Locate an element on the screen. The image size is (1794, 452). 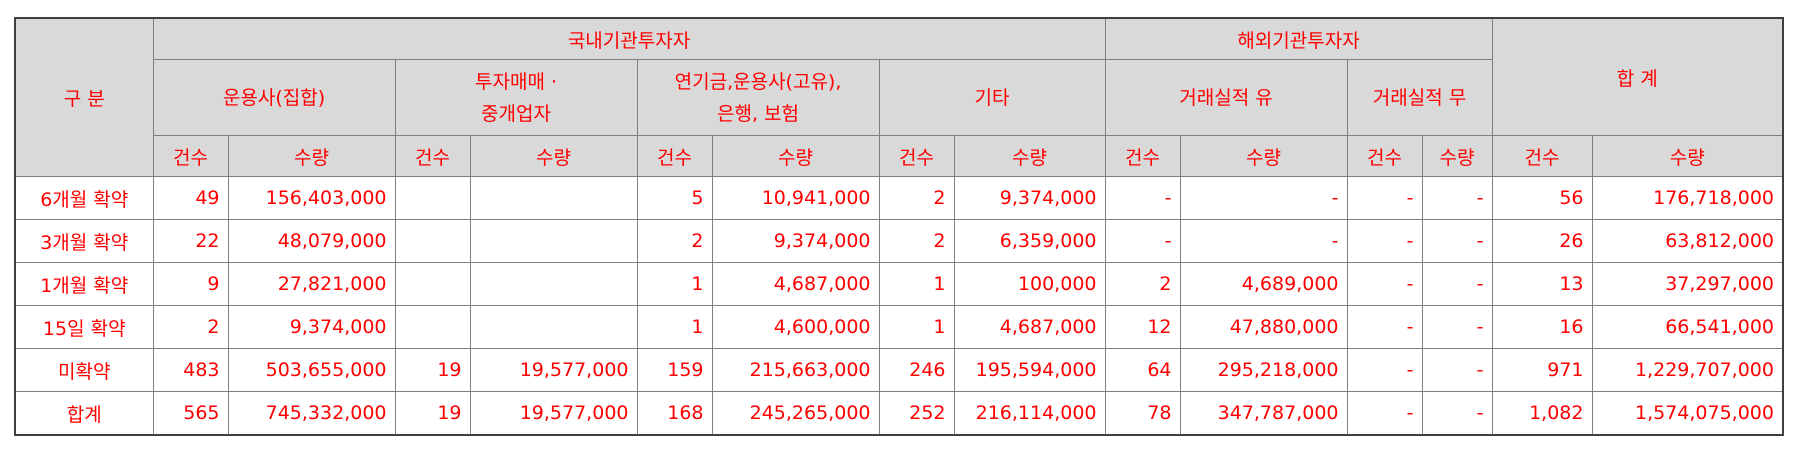
count-cell: 56 is located at coordinates (1542, 198).